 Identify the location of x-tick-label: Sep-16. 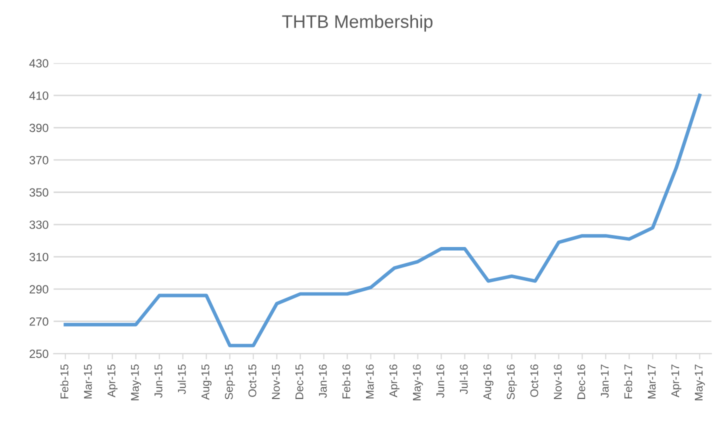
(511, 382).